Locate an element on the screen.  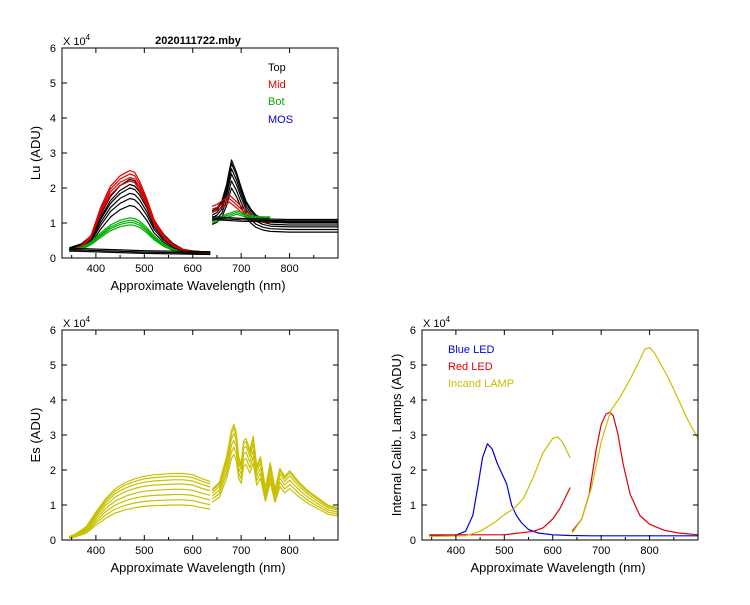
calib-legend-red-led: Red LED is located at coordinates (470, 367).